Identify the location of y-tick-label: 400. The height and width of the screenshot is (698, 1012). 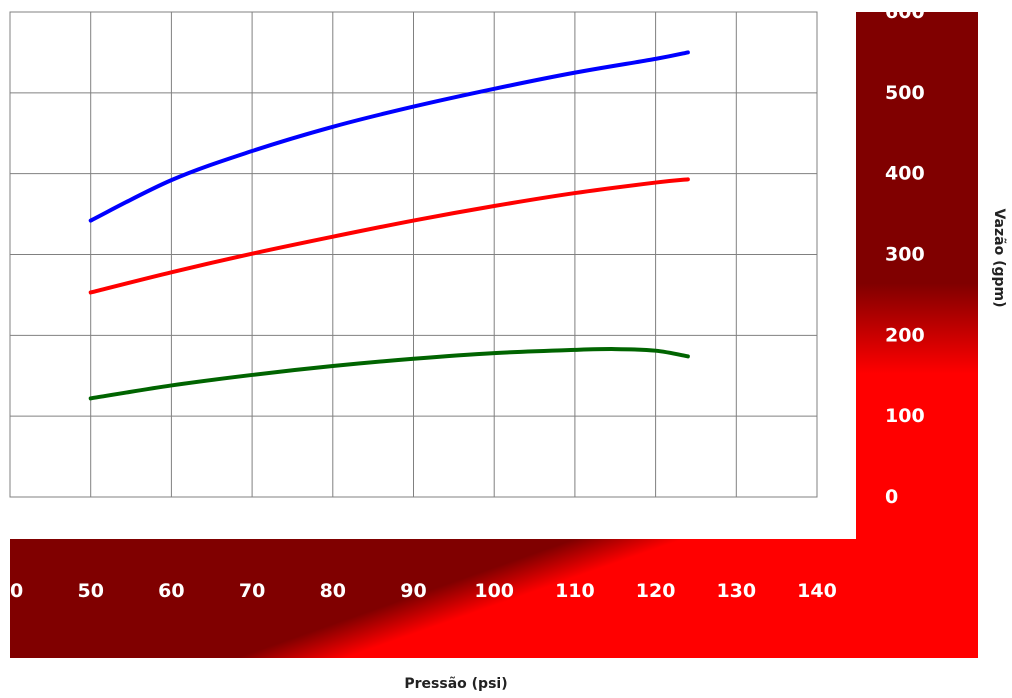
(905, 174).